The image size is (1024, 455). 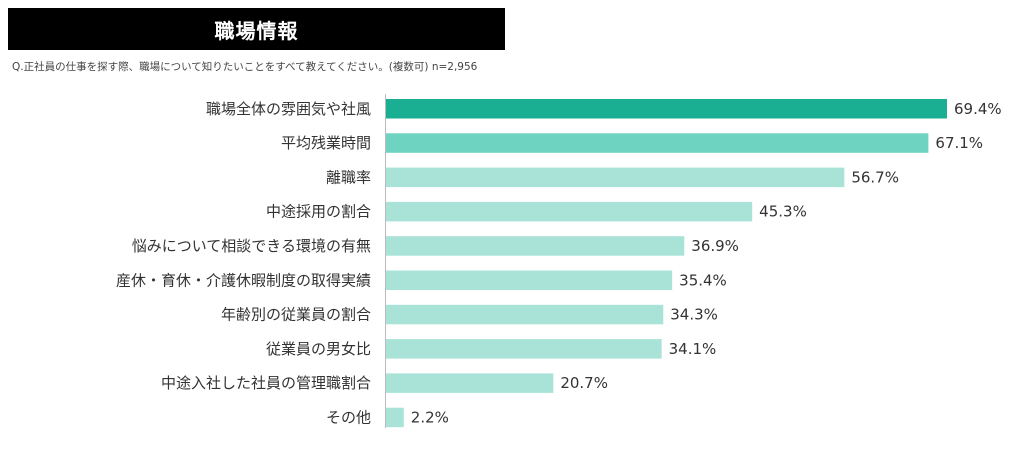 I want to click on value-label-7: 34.1%, so click(x=693, y=349).